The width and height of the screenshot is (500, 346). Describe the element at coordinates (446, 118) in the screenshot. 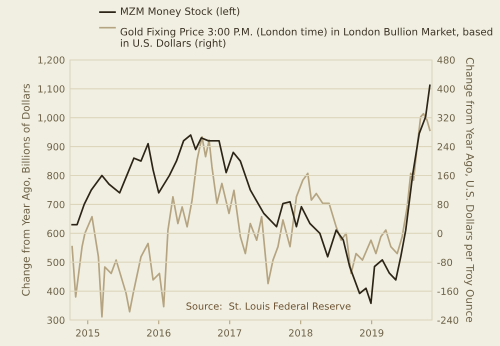

I see `y2-tick-label: 320` at that location.